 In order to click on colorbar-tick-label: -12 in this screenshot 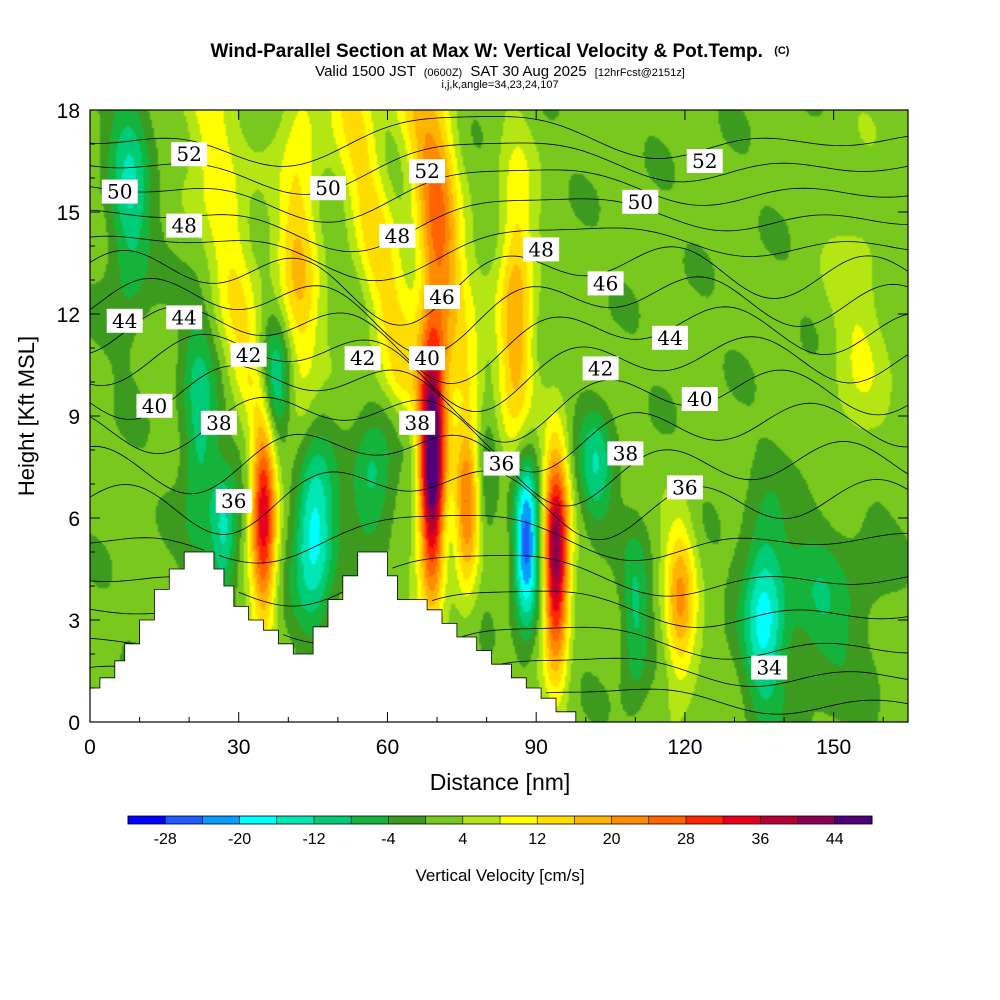, I will do `click(313, 839)`.